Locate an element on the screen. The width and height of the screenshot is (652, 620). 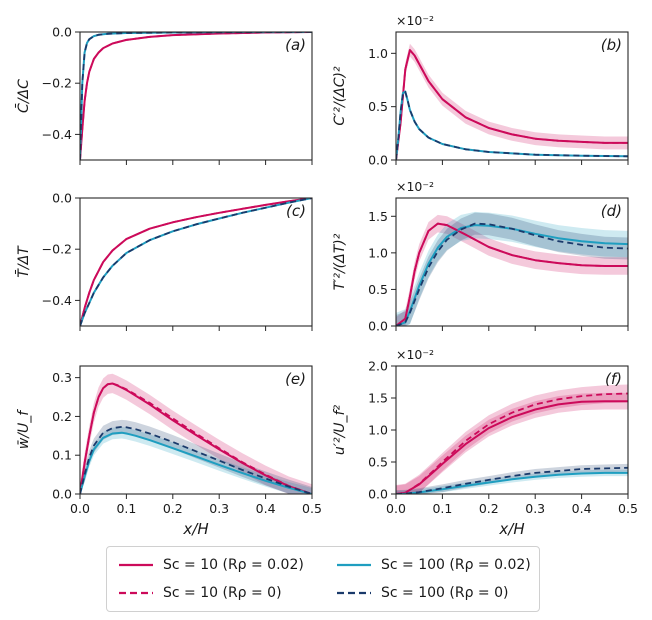
legend-item-sc10-r002: Sc = 10 (Rρ = 0.02) is located at coordinates (211, 565).